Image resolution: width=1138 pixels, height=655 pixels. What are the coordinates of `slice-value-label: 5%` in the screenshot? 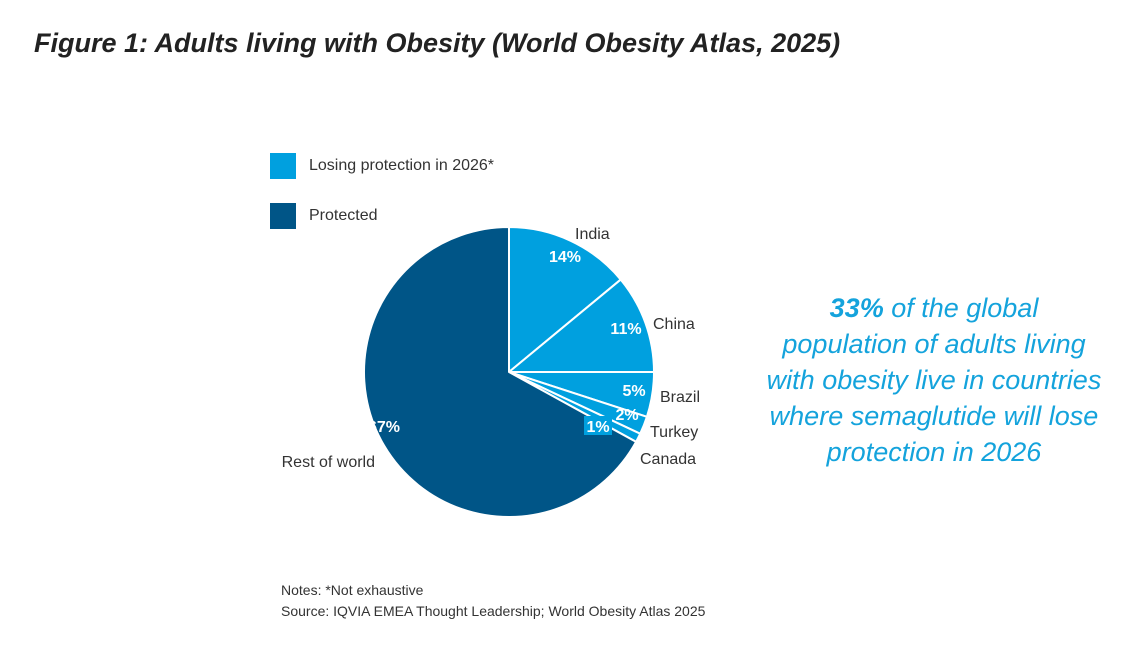 It's located at (633, 391).